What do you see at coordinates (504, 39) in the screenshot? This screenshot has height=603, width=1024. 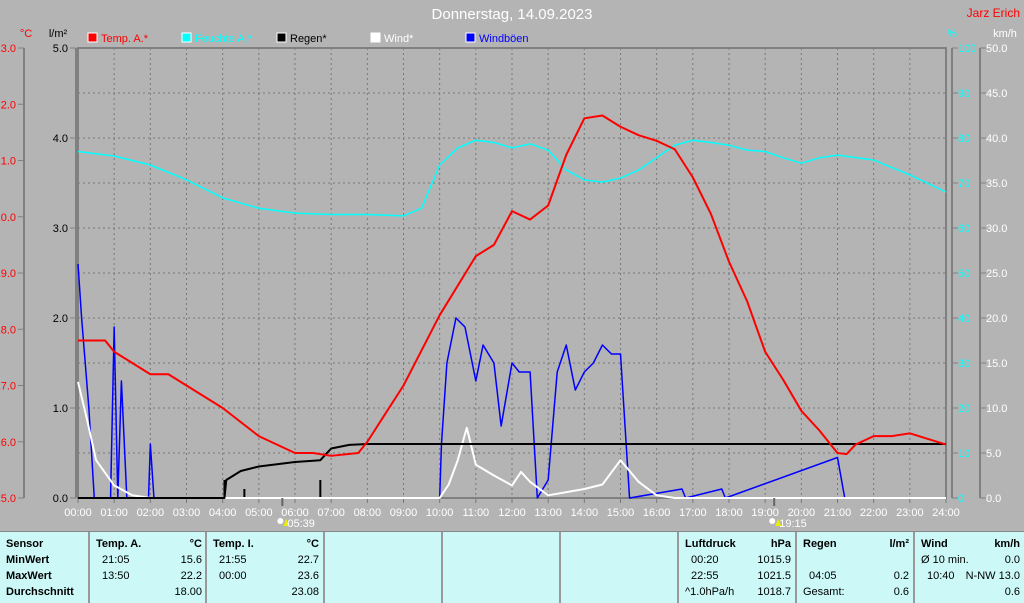 I see `legend-label: Windböen` at bounding box center [504, 39].